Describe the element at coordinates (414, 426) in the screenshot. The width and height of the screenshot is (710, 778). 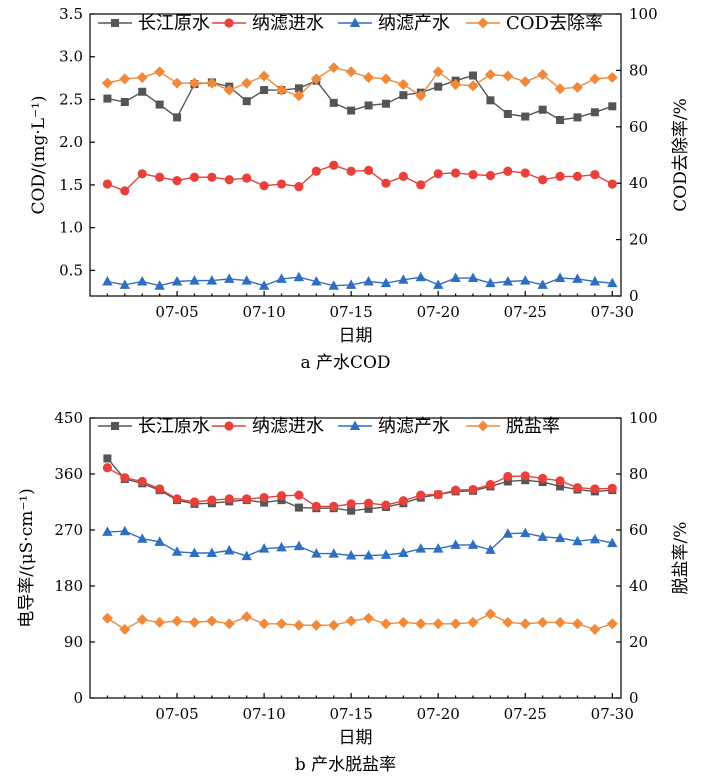
I see `b-legend-label: 纳滤产水` at that location.